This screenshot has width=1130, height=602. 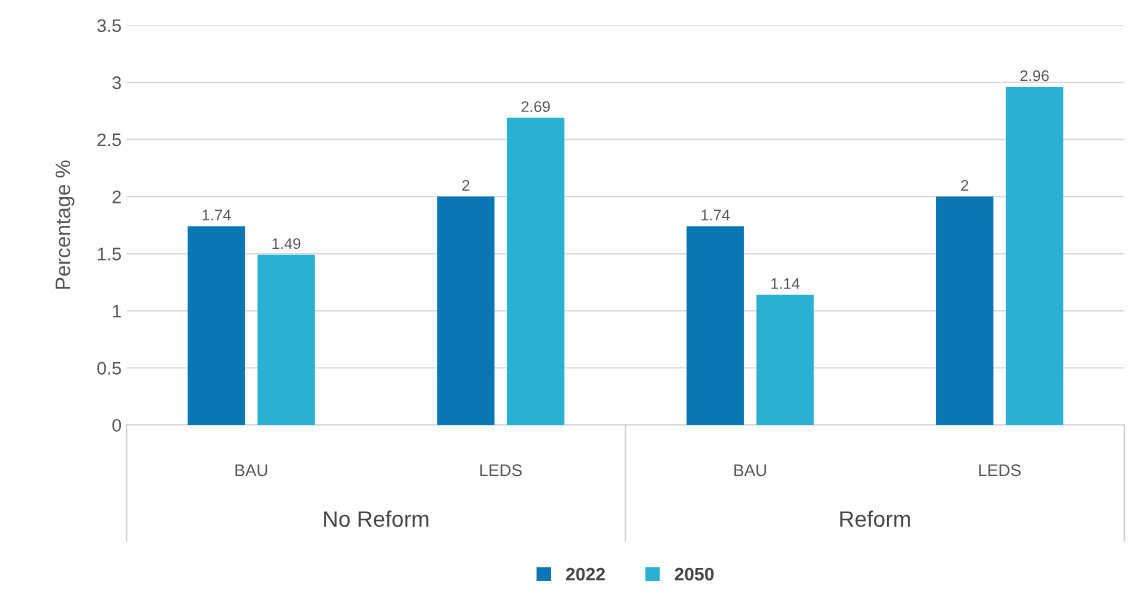 I want to click on y-tick-label: 0.5, so click(x=109, y=368).